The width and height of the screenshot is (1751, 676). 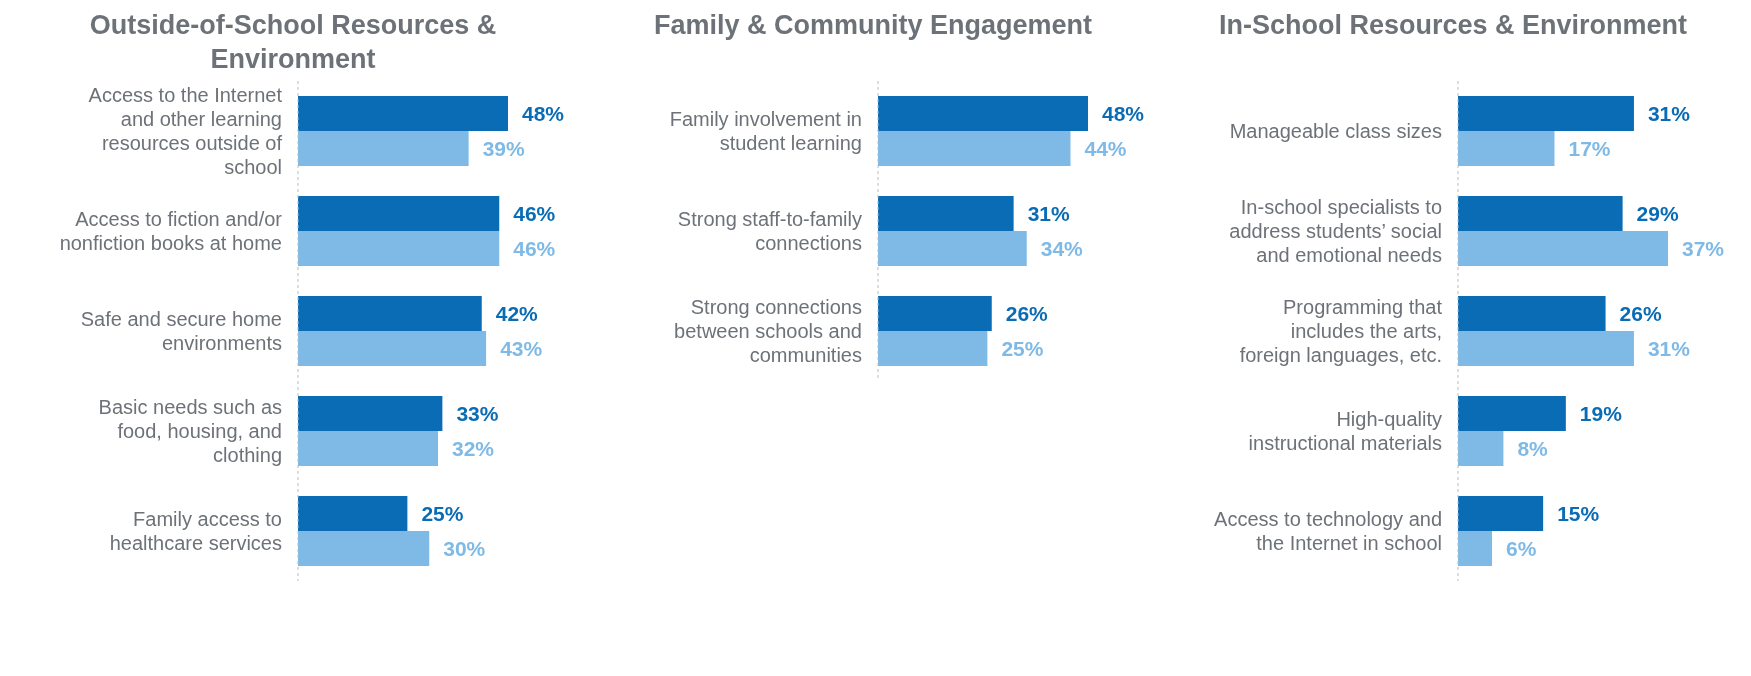 I want to click on data-label: 29%, so click(x=1657, y=213).